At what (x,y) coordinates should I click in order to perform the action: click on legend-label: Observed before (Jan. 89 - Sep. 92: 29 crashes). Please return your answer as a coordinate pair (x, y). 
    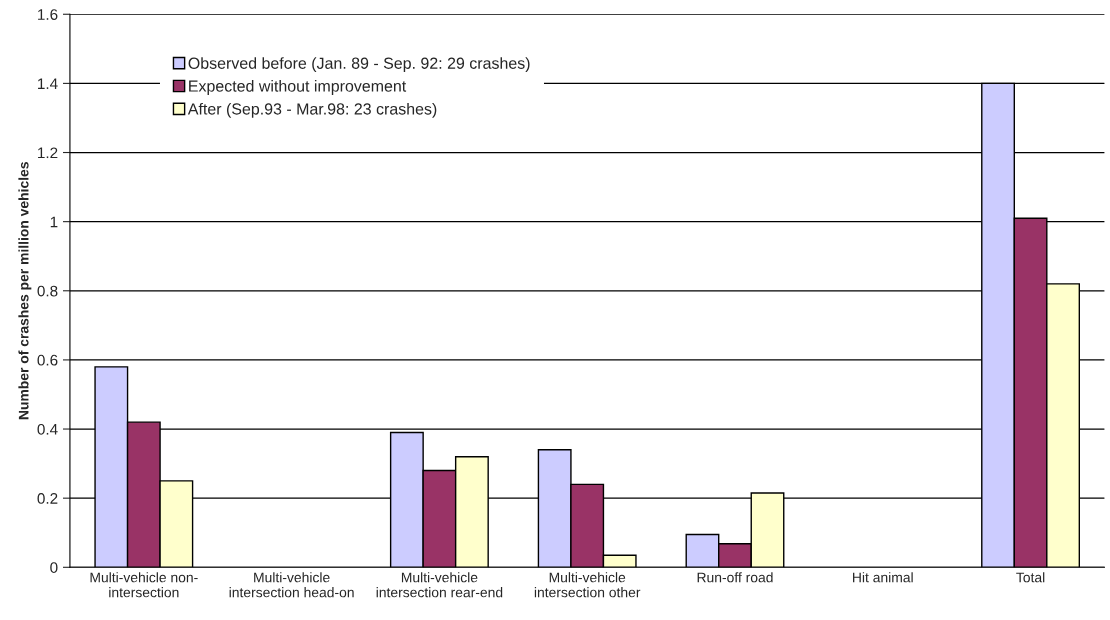
    Looking at the image, I should click on (359, 65).